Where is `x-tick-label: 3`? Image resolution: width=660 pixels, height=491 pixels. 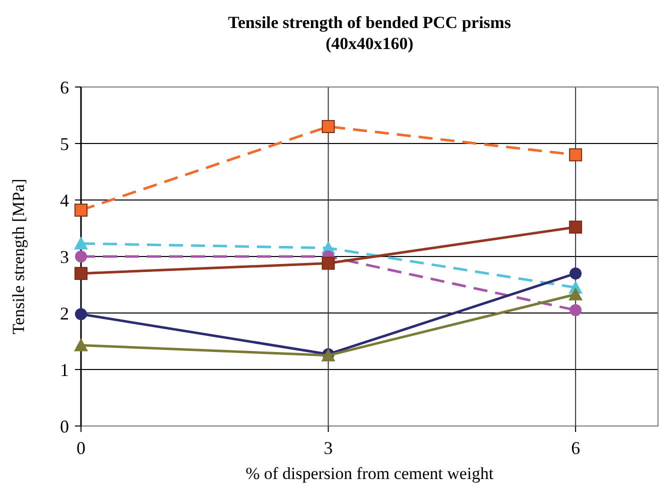 x-tick-label: 3 is located at coordinates (328, 448).